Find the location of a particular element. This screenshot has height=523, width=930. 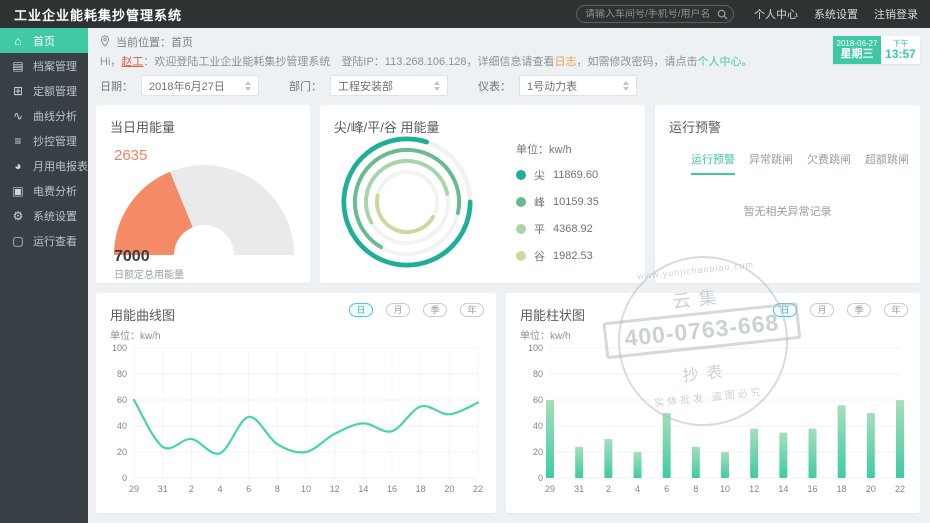

line-period-quarter: 季 is located at coordinates (435, 310).